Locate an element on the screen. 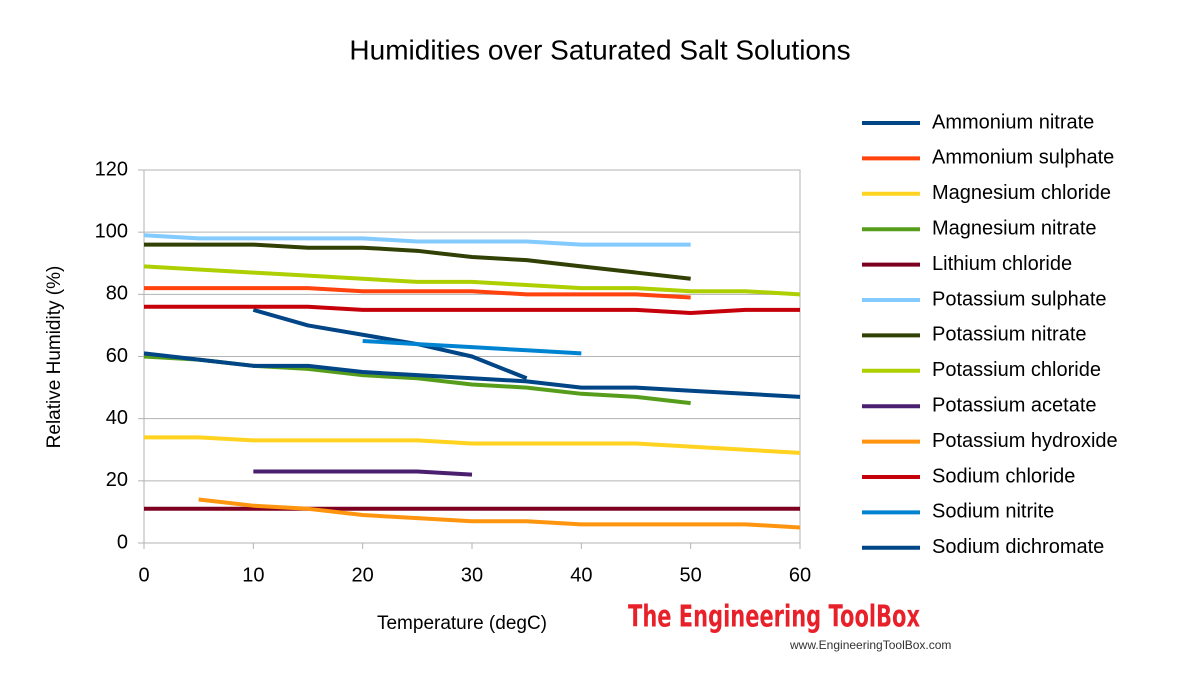 The height and width of the screenshot is (674, 1200). y-axis-label: Relative Humidity (%) is located at coordinates (54, 357).